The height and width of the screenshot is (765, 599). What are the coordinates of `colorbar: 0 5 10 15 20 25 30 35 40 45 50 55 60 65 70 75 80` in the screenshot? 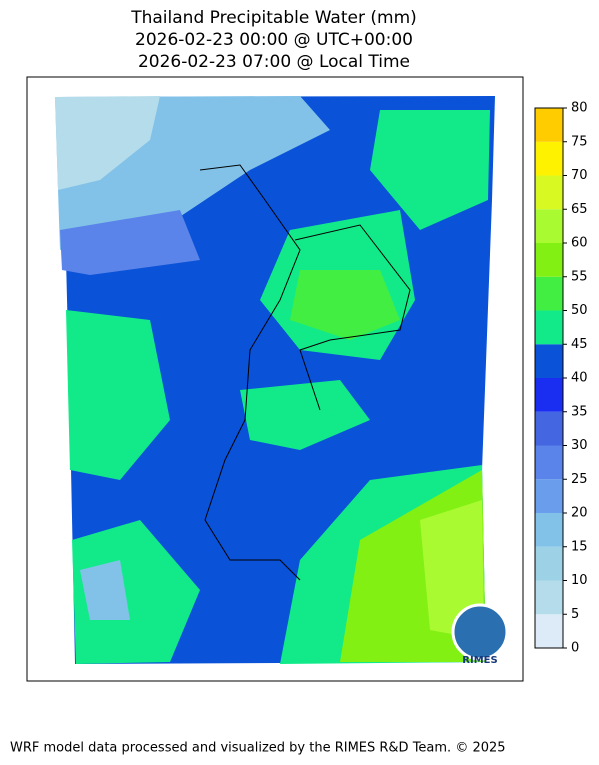 It's located at (561, 378).